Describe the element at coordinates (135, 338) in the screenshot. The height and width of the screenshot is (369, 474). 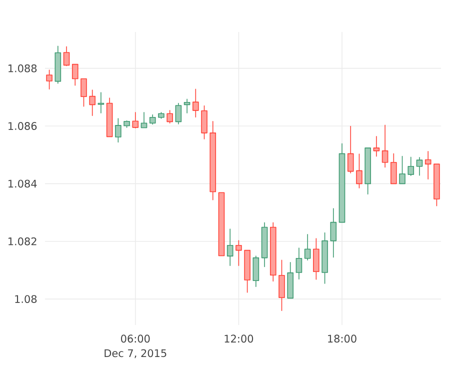
I see `x-tick-label: 06:00` at that location.